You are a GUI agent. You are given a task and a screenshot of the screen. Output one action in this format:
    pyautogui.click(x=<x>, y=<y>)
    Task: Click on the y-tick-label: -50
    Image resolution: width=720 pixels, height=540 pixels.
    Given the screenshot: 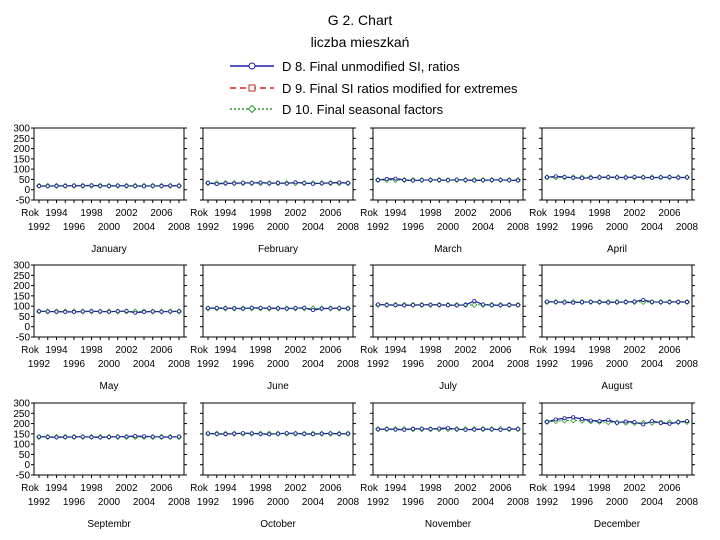 What is the action you would take?
    pyautogui.click(x=23, y=338)
    